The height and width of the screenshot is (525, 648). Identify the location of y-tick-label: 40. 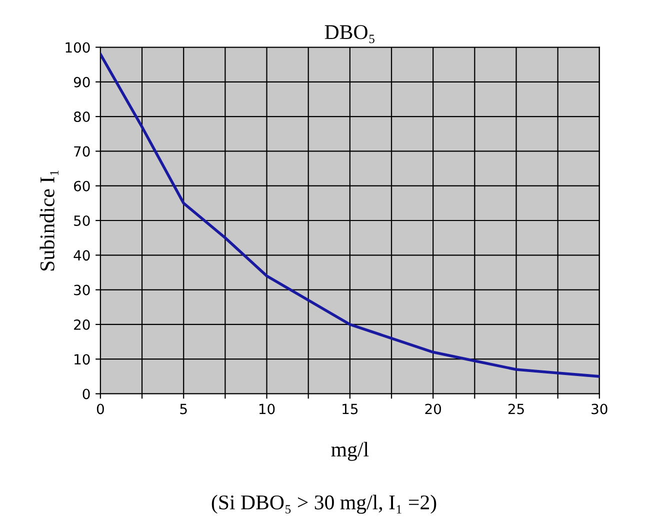
(82, 255).